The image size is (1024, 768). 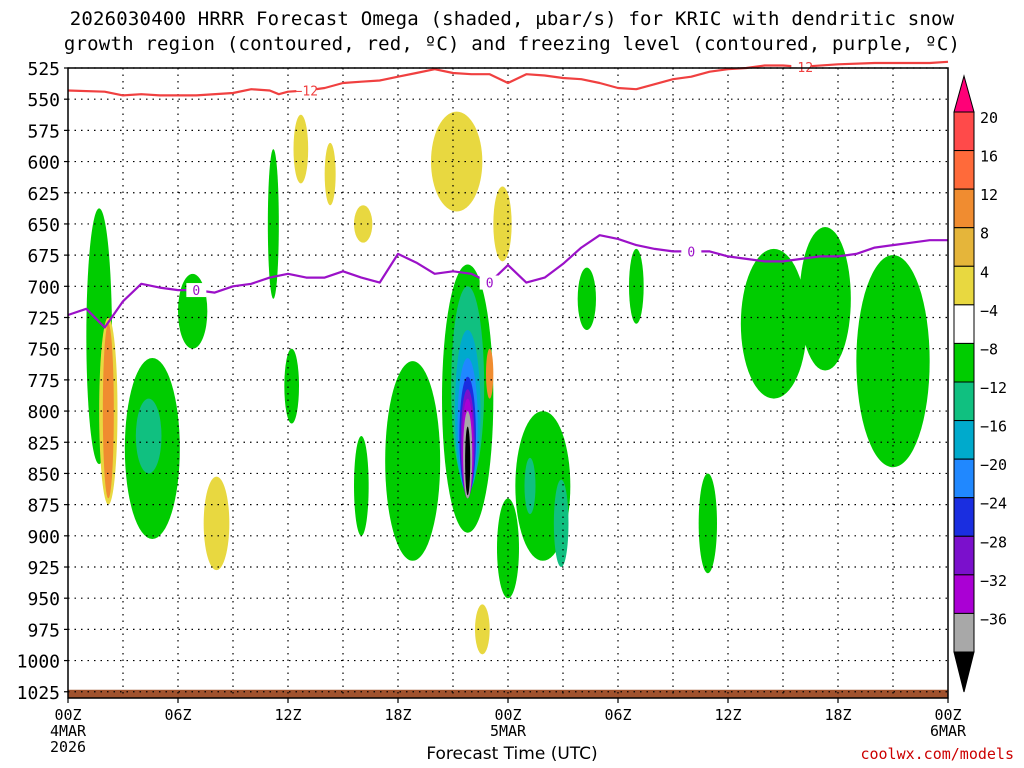 I want to click on colorbar-label-1: 16, so click(x=989, y=157).